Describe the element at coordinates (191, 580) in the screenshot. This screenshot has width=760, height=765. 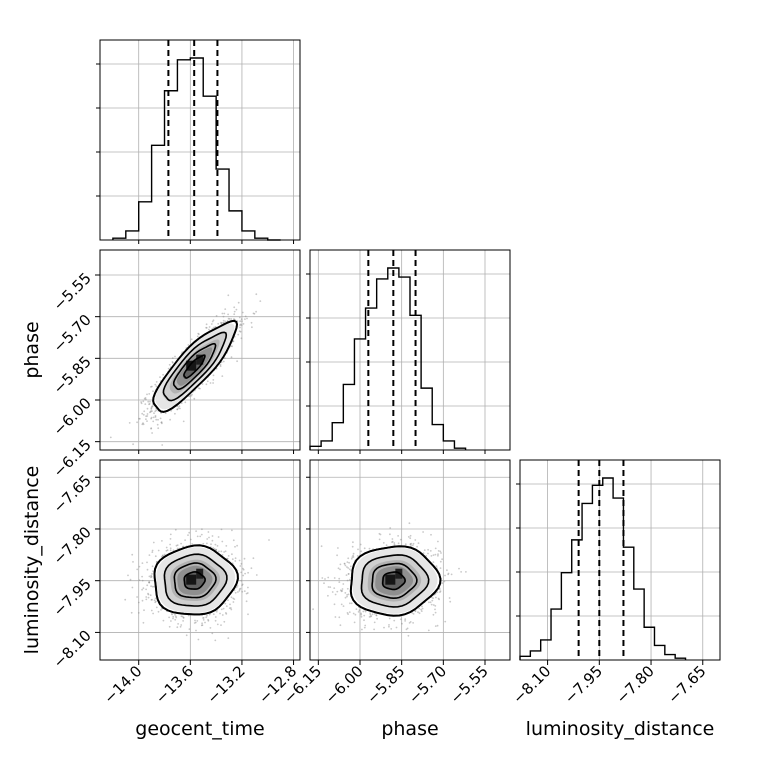
I see `density-core` at that location.